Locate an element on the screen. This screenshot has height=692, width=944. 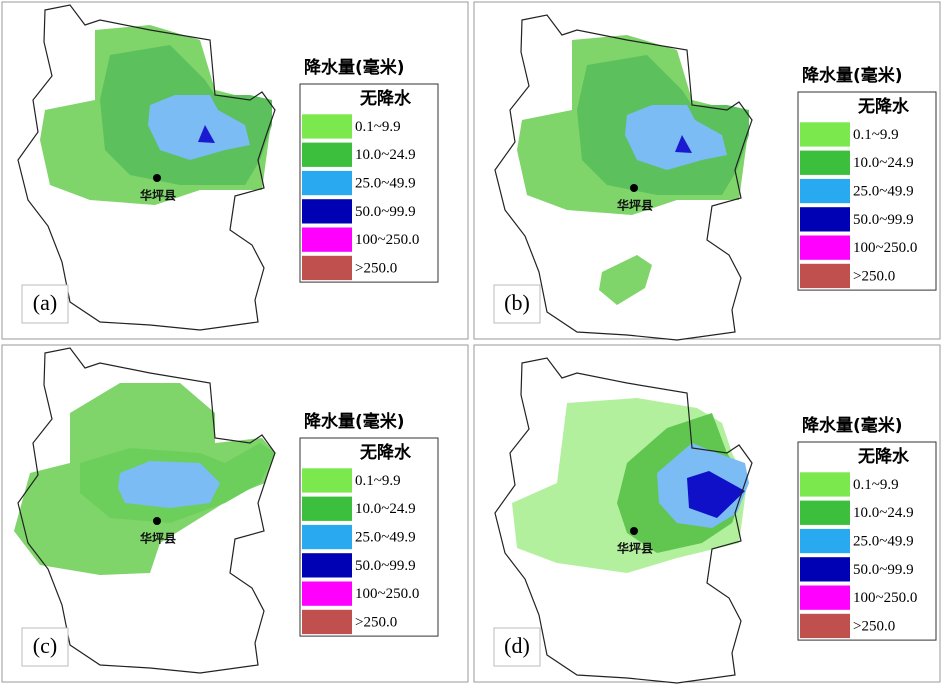
panel-label: (c) is located at coordinates (45, 645).